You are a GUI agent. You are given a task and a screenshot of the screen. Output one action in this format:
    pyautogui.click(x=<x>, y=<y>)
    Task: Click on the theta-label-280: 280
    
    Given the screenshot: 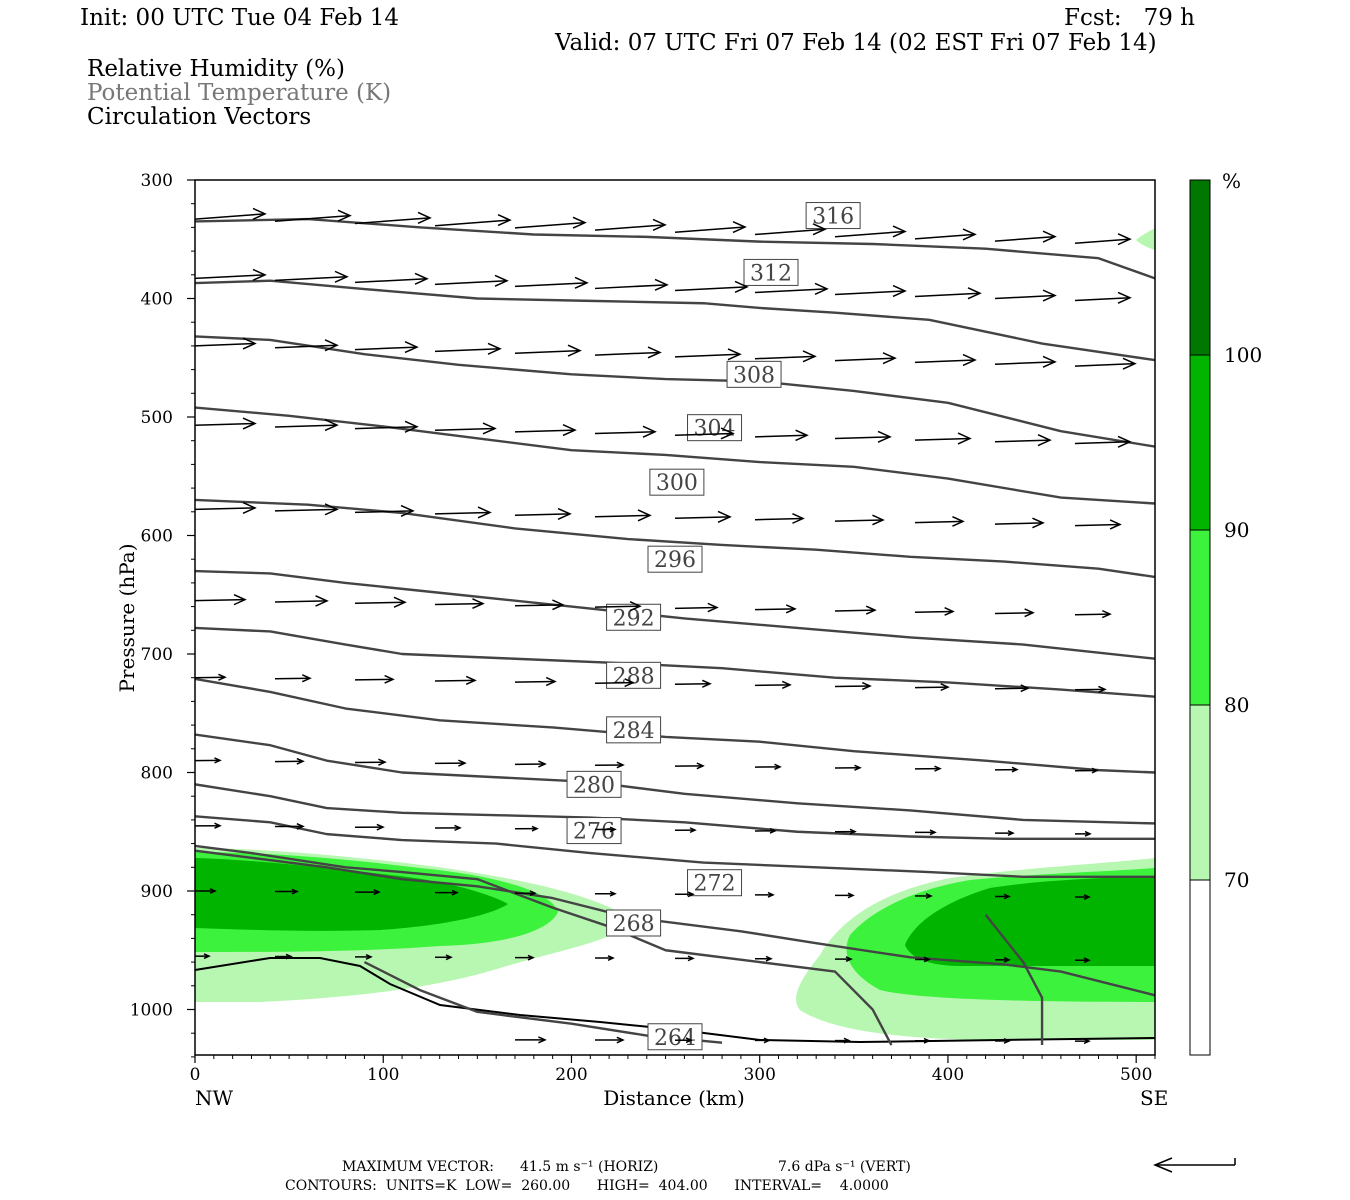 What is the action you would take?
    pyautogui.click(x=594, y=784)
    